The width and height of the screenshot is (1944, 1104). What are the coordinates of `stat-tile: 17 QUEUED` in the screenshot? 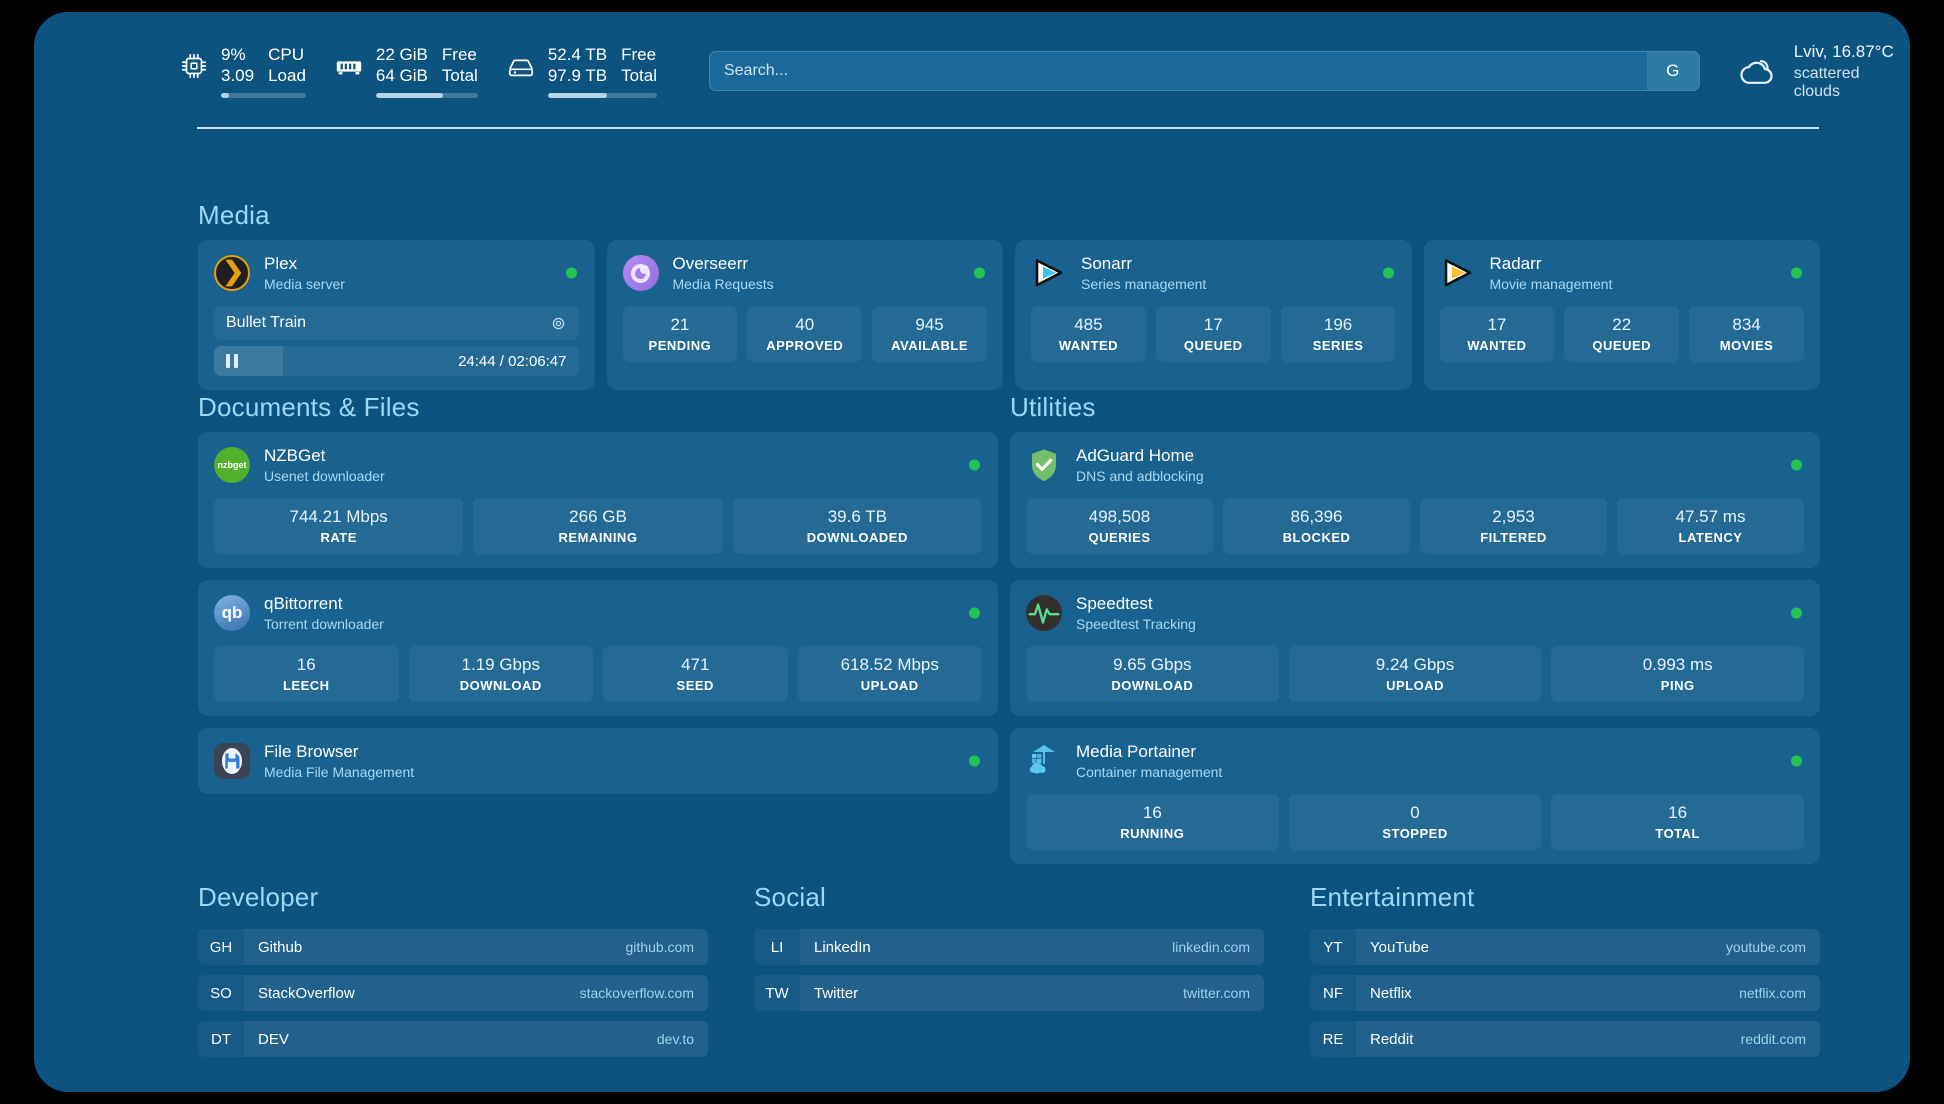 It's located at (1213, 334).